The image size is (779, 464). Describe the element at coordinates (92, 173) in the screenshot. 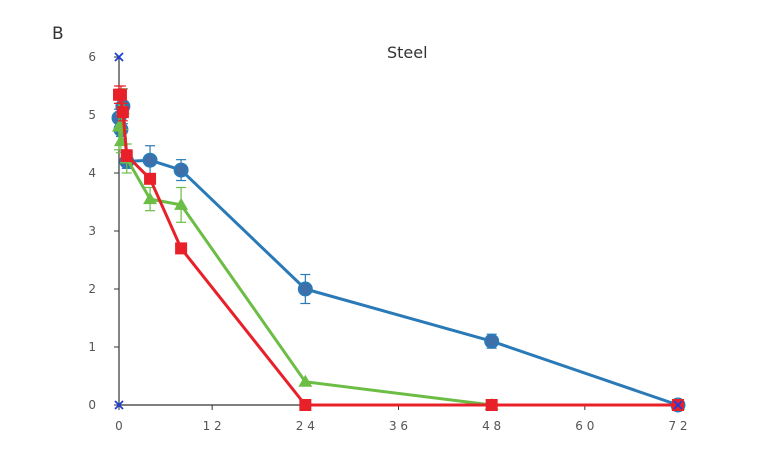

I see `y-tick-label: 4` at that location.